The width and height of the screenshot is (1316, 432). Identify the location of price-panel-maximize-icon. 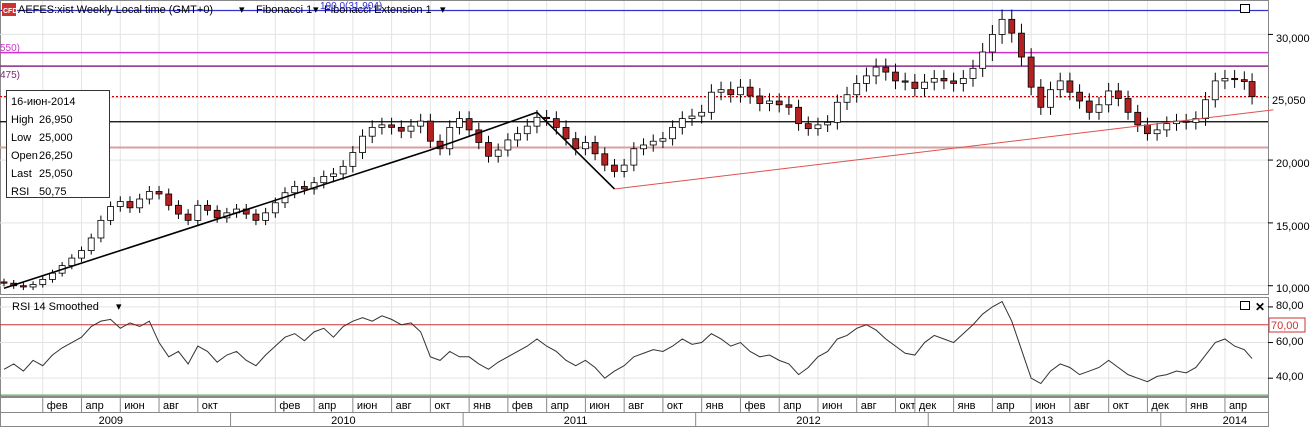
(1245, 8).